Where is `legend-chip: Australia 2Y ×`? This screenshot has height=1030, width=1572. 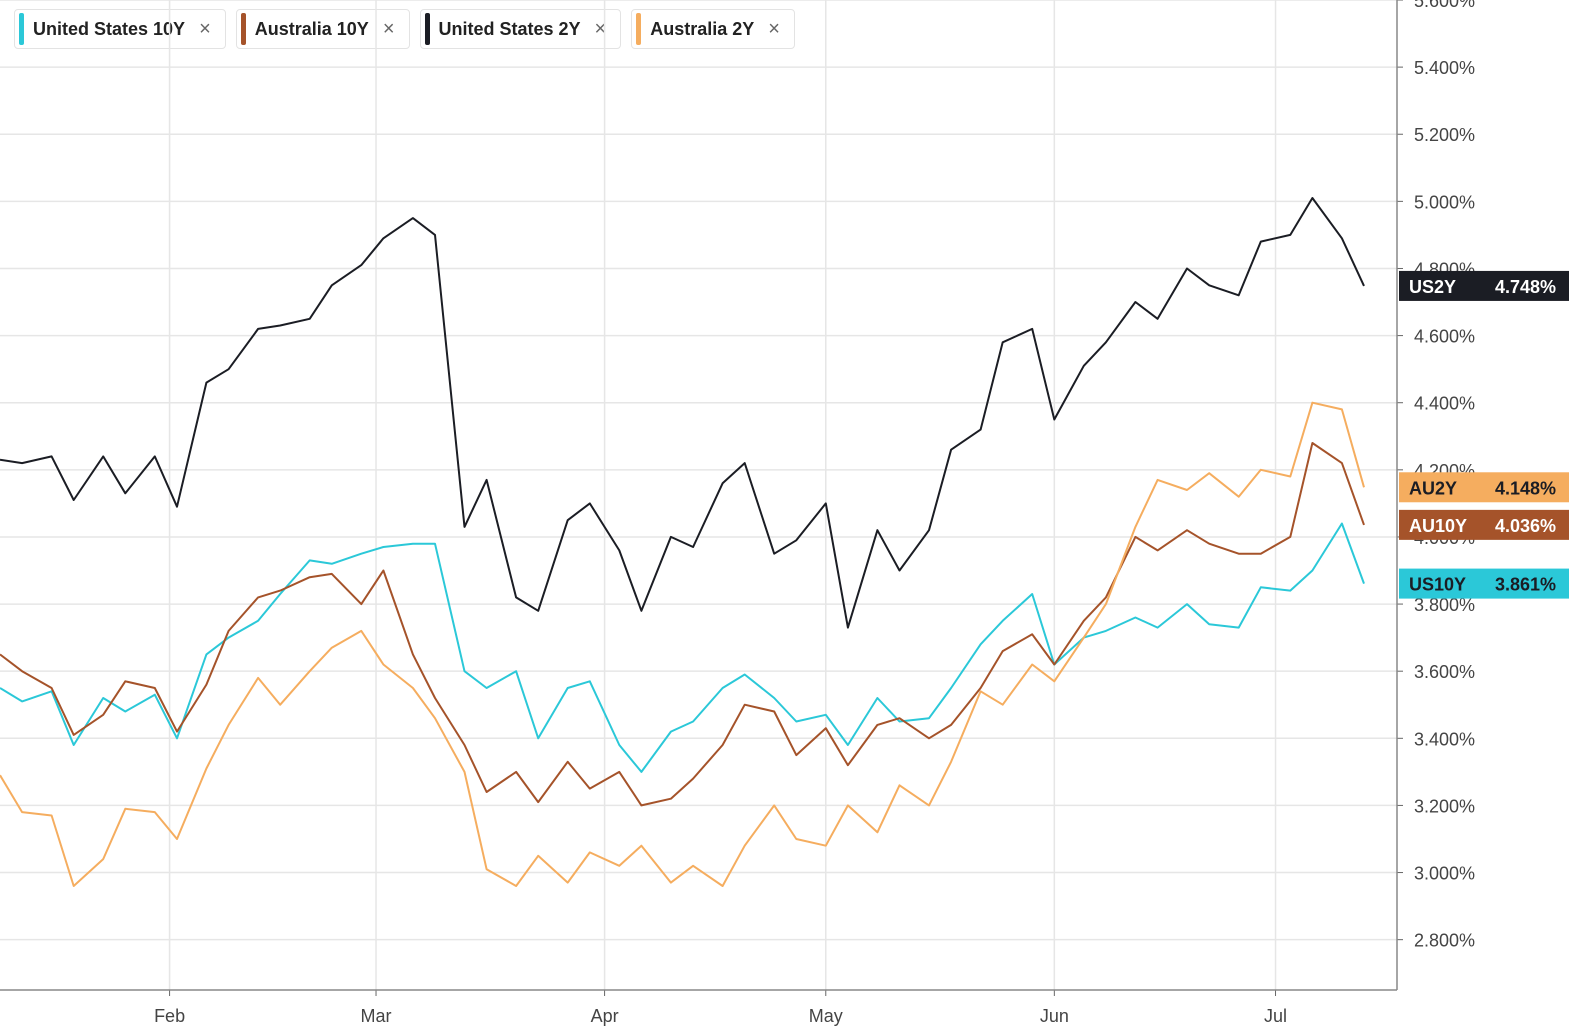 legend-chip: Australia 2Y × is located at coordinates (713, 29).